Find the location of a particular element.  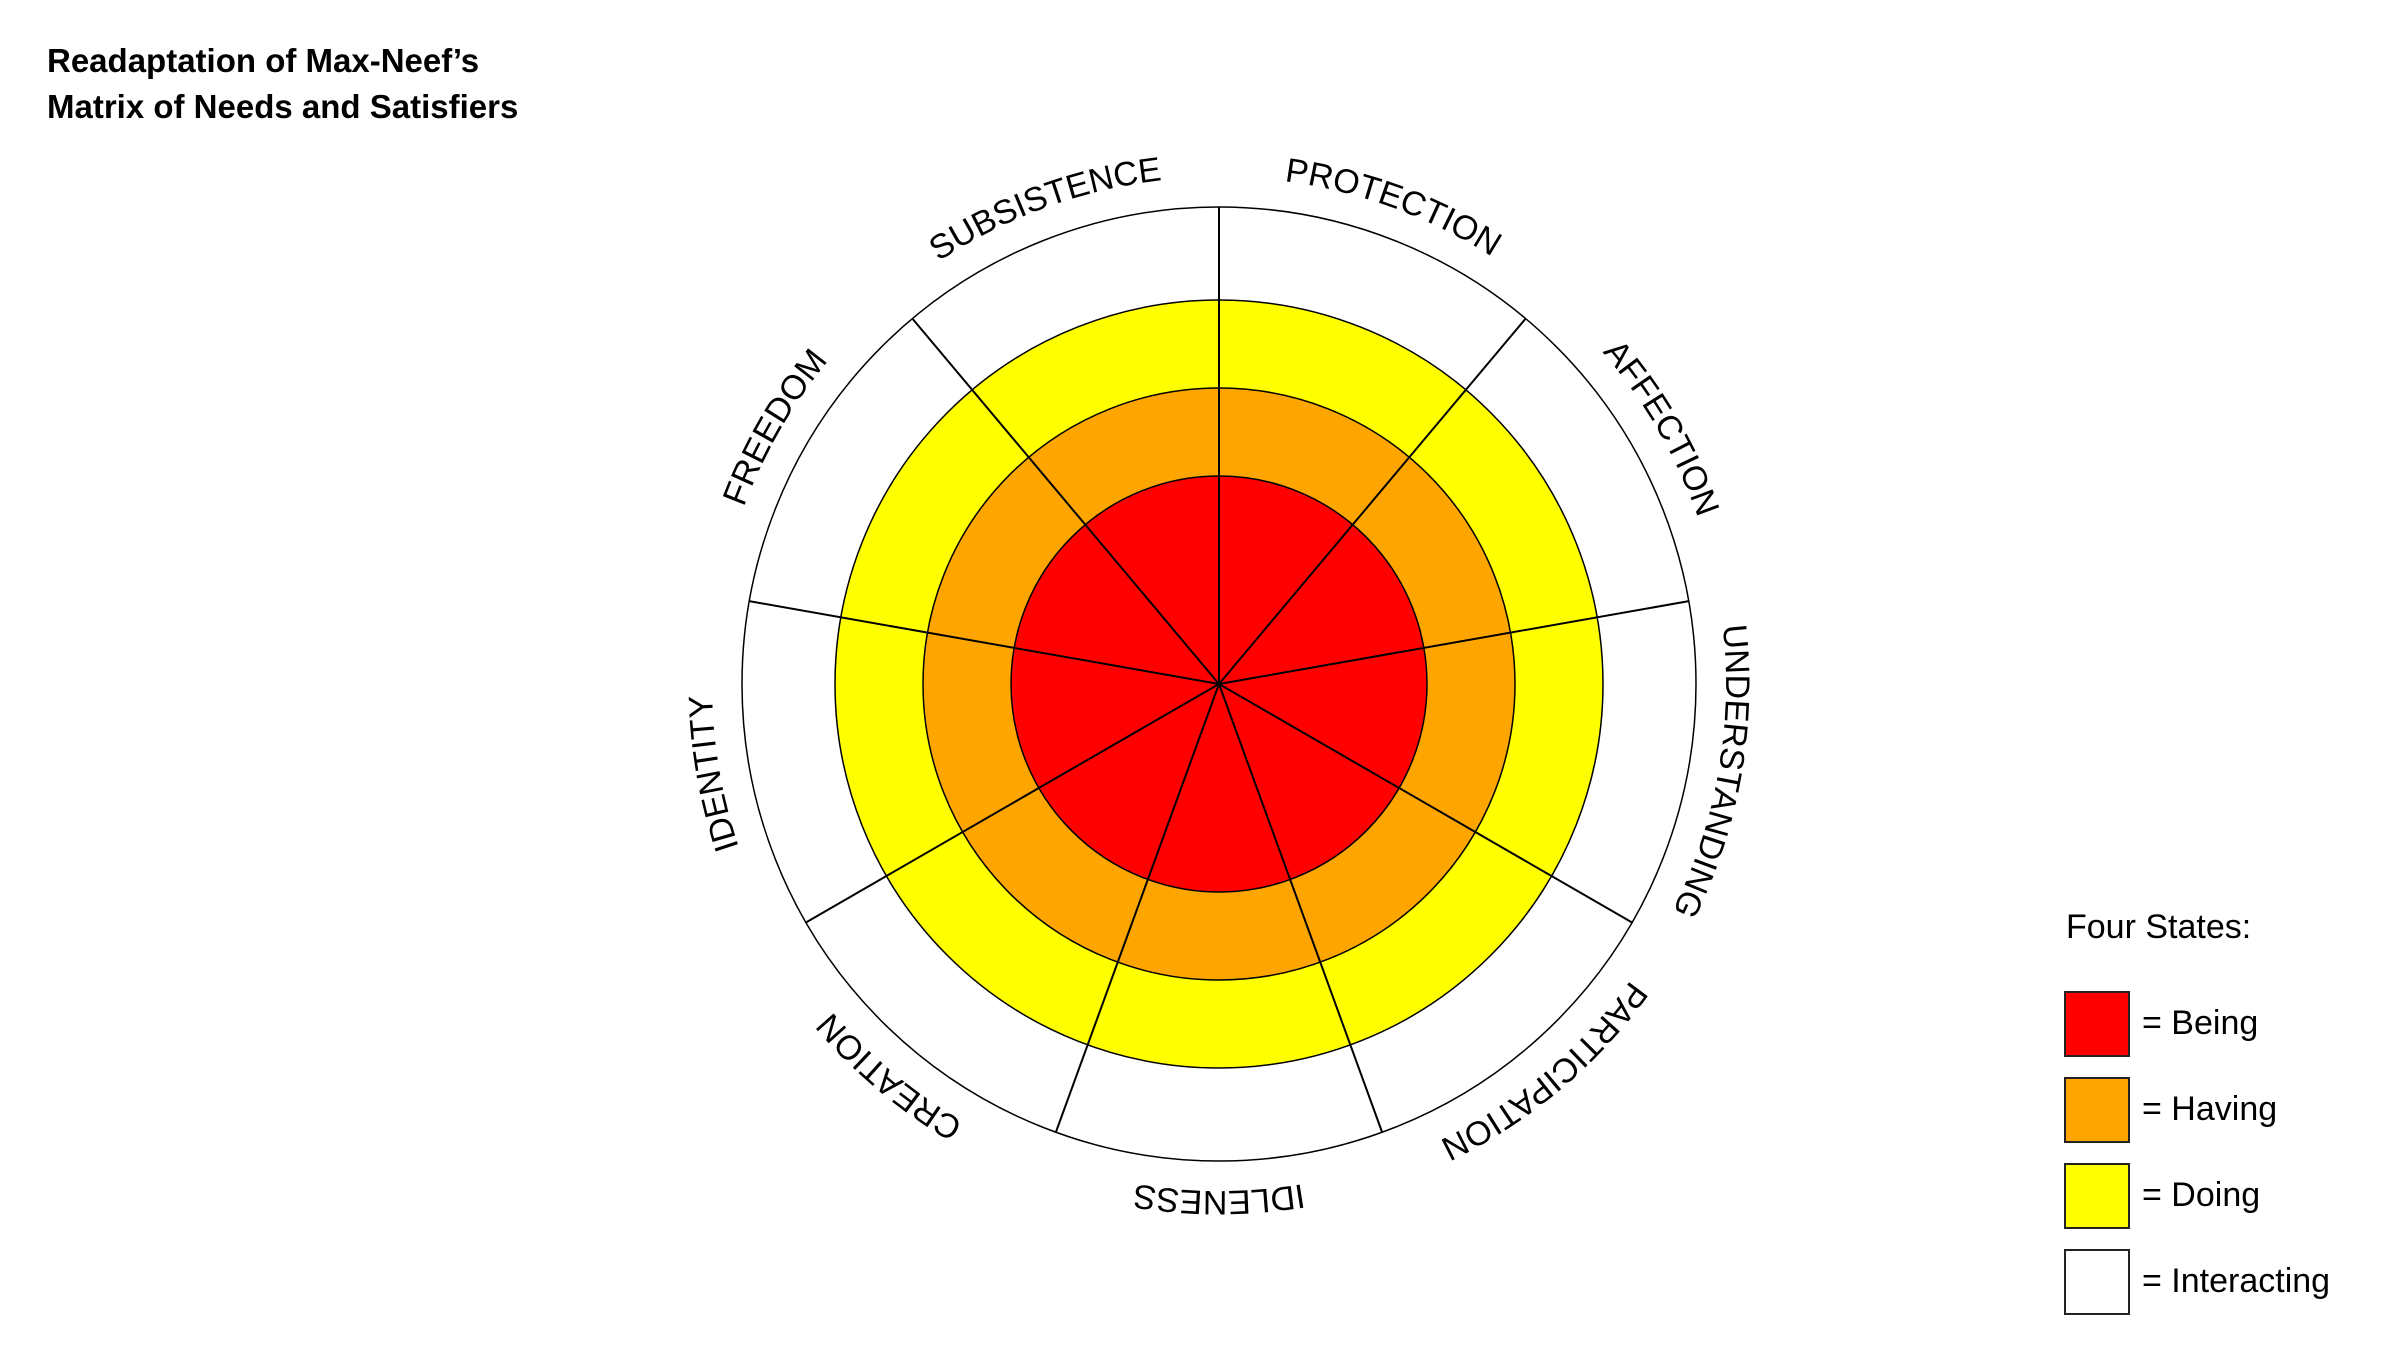

legend-item-interacting: = Interacting is located at coordinates (2197, 1281).